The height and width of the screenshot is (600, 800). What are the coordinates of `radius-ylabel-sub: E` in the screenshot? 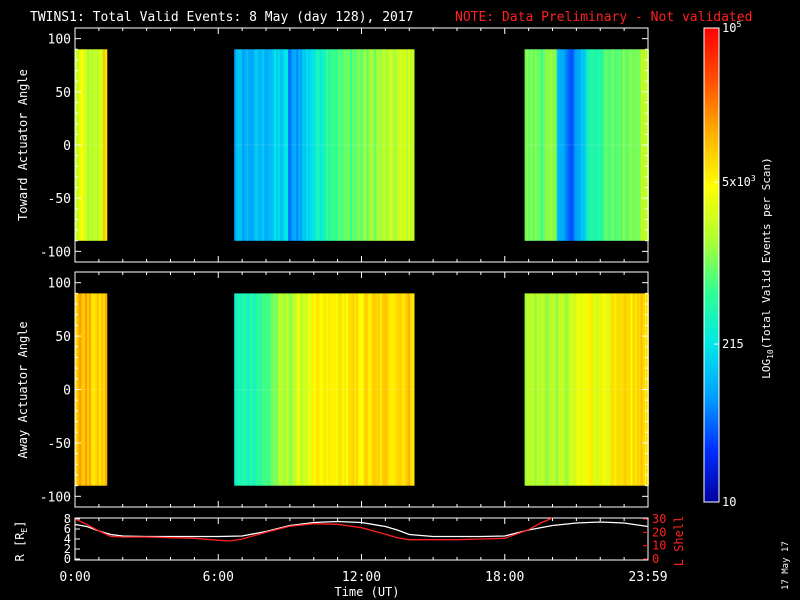 It's located at (24, 530).